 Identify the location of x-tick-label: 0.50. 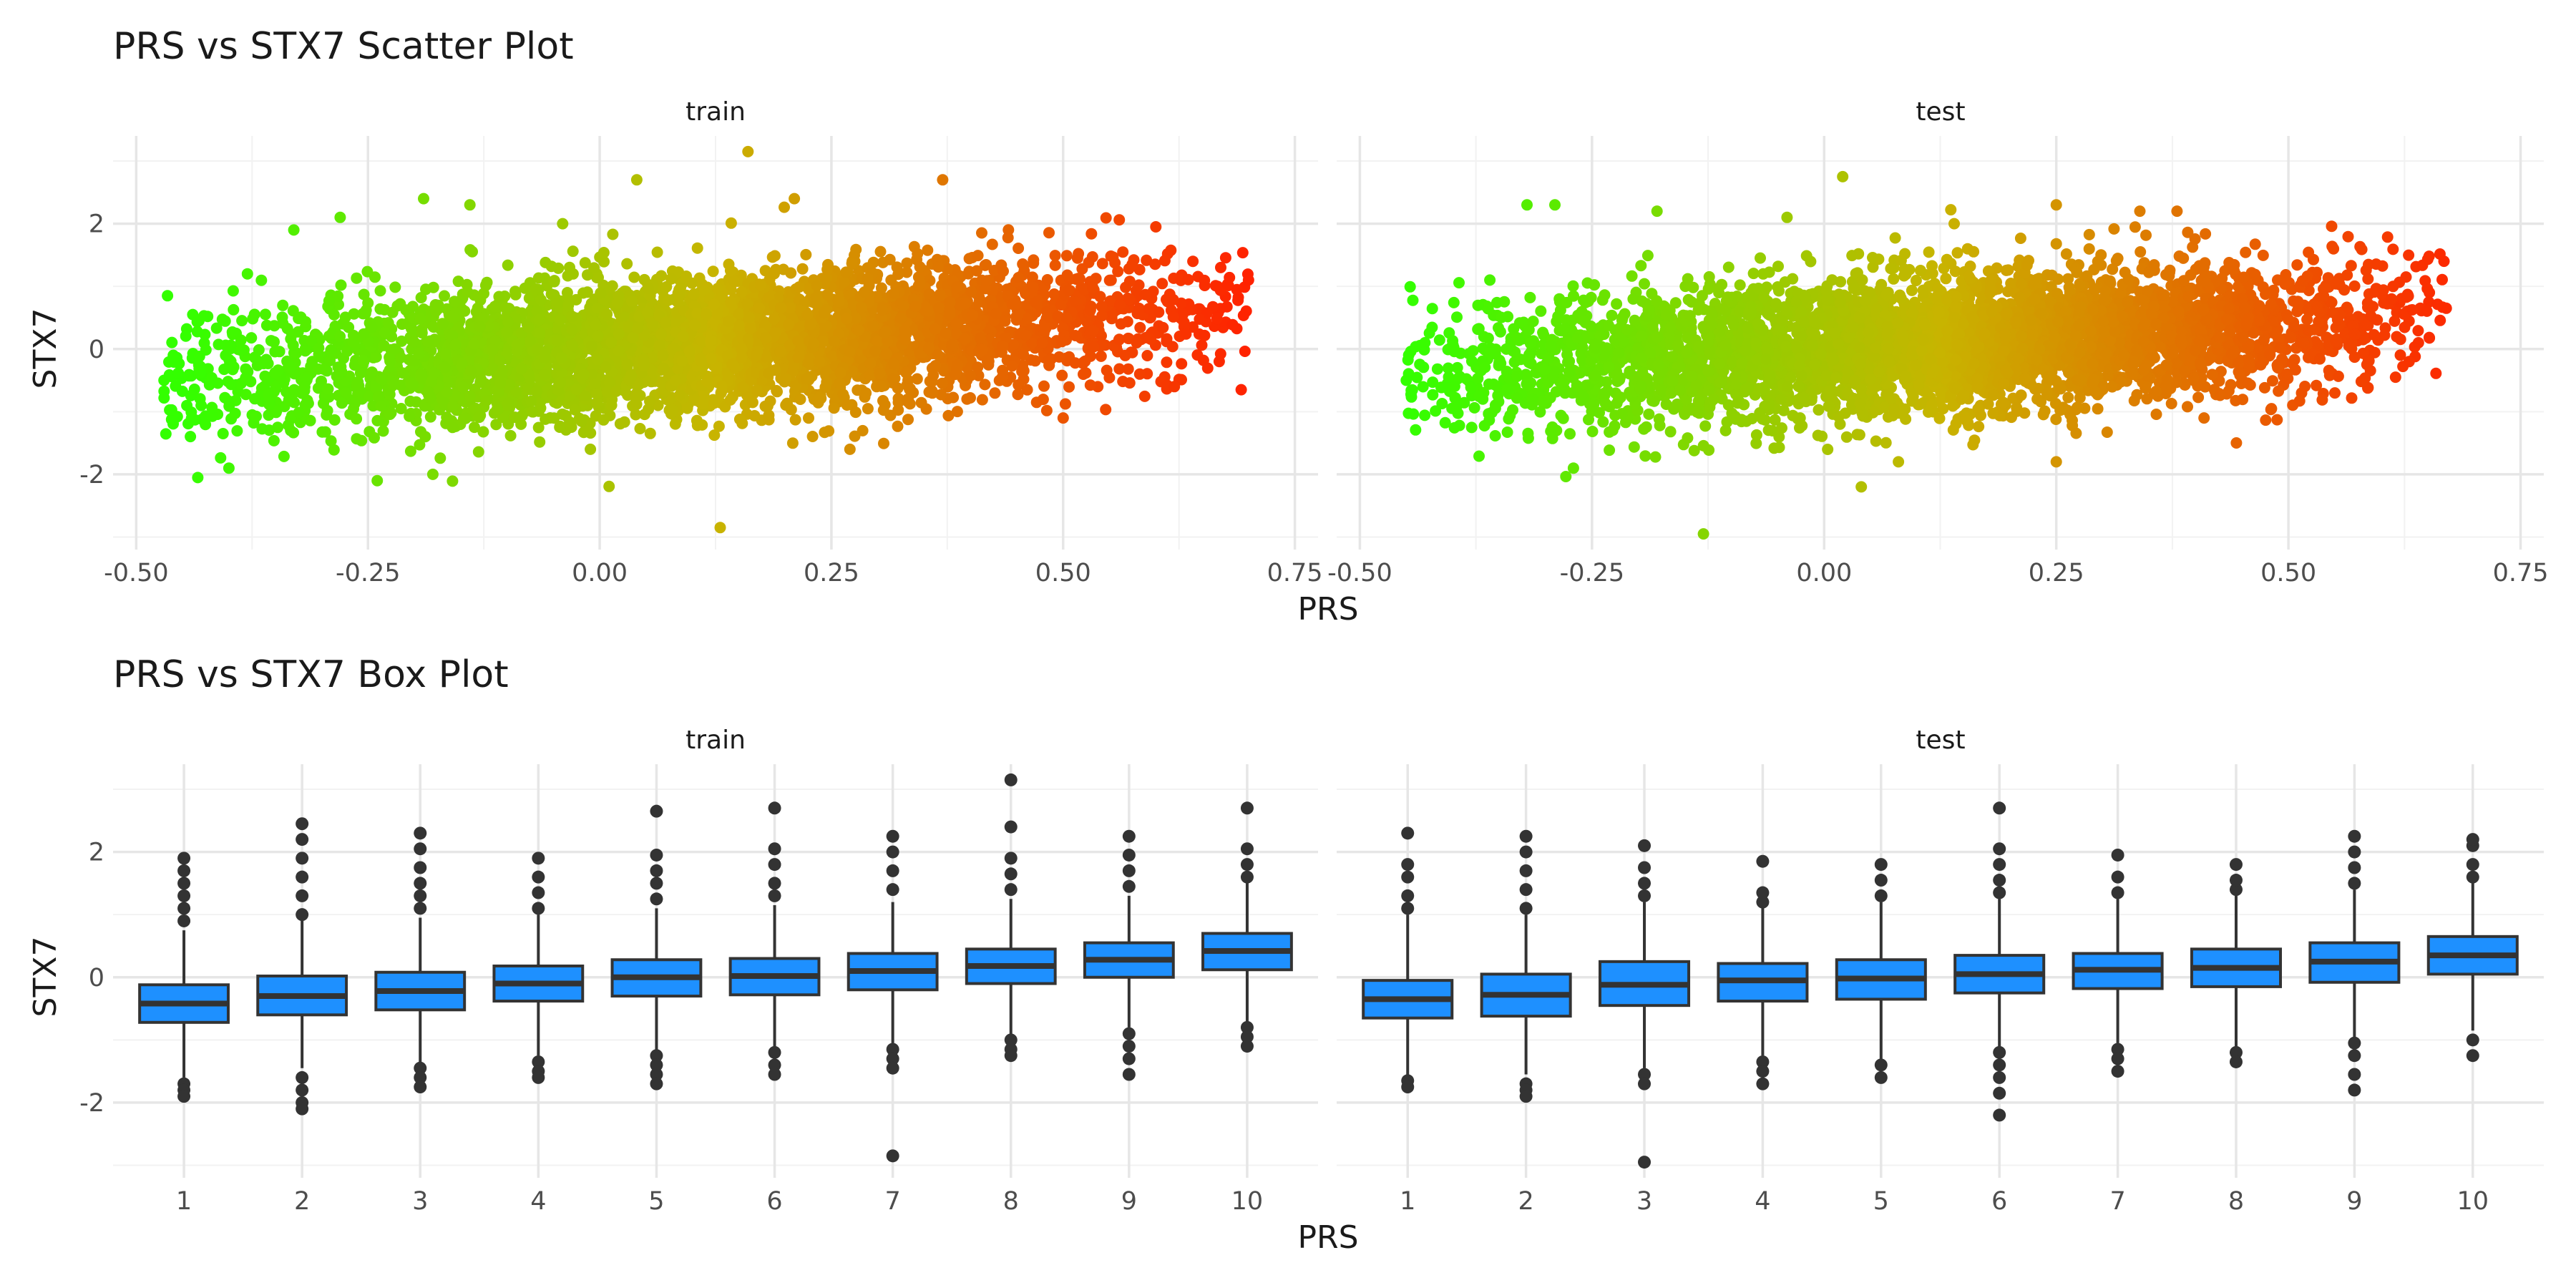
(2288, 573).